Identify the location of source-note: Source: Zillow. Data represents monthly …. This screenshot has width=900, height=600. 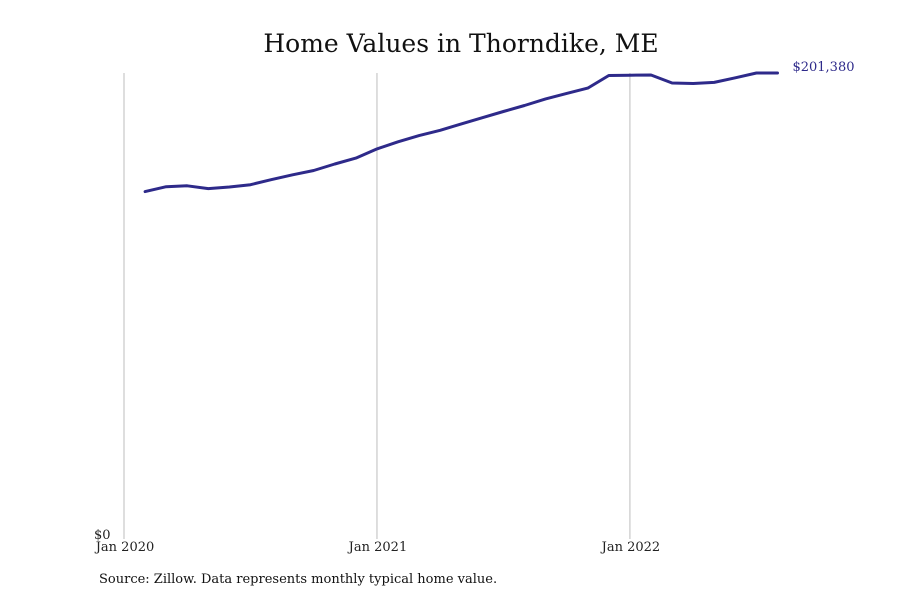
(298, 579).